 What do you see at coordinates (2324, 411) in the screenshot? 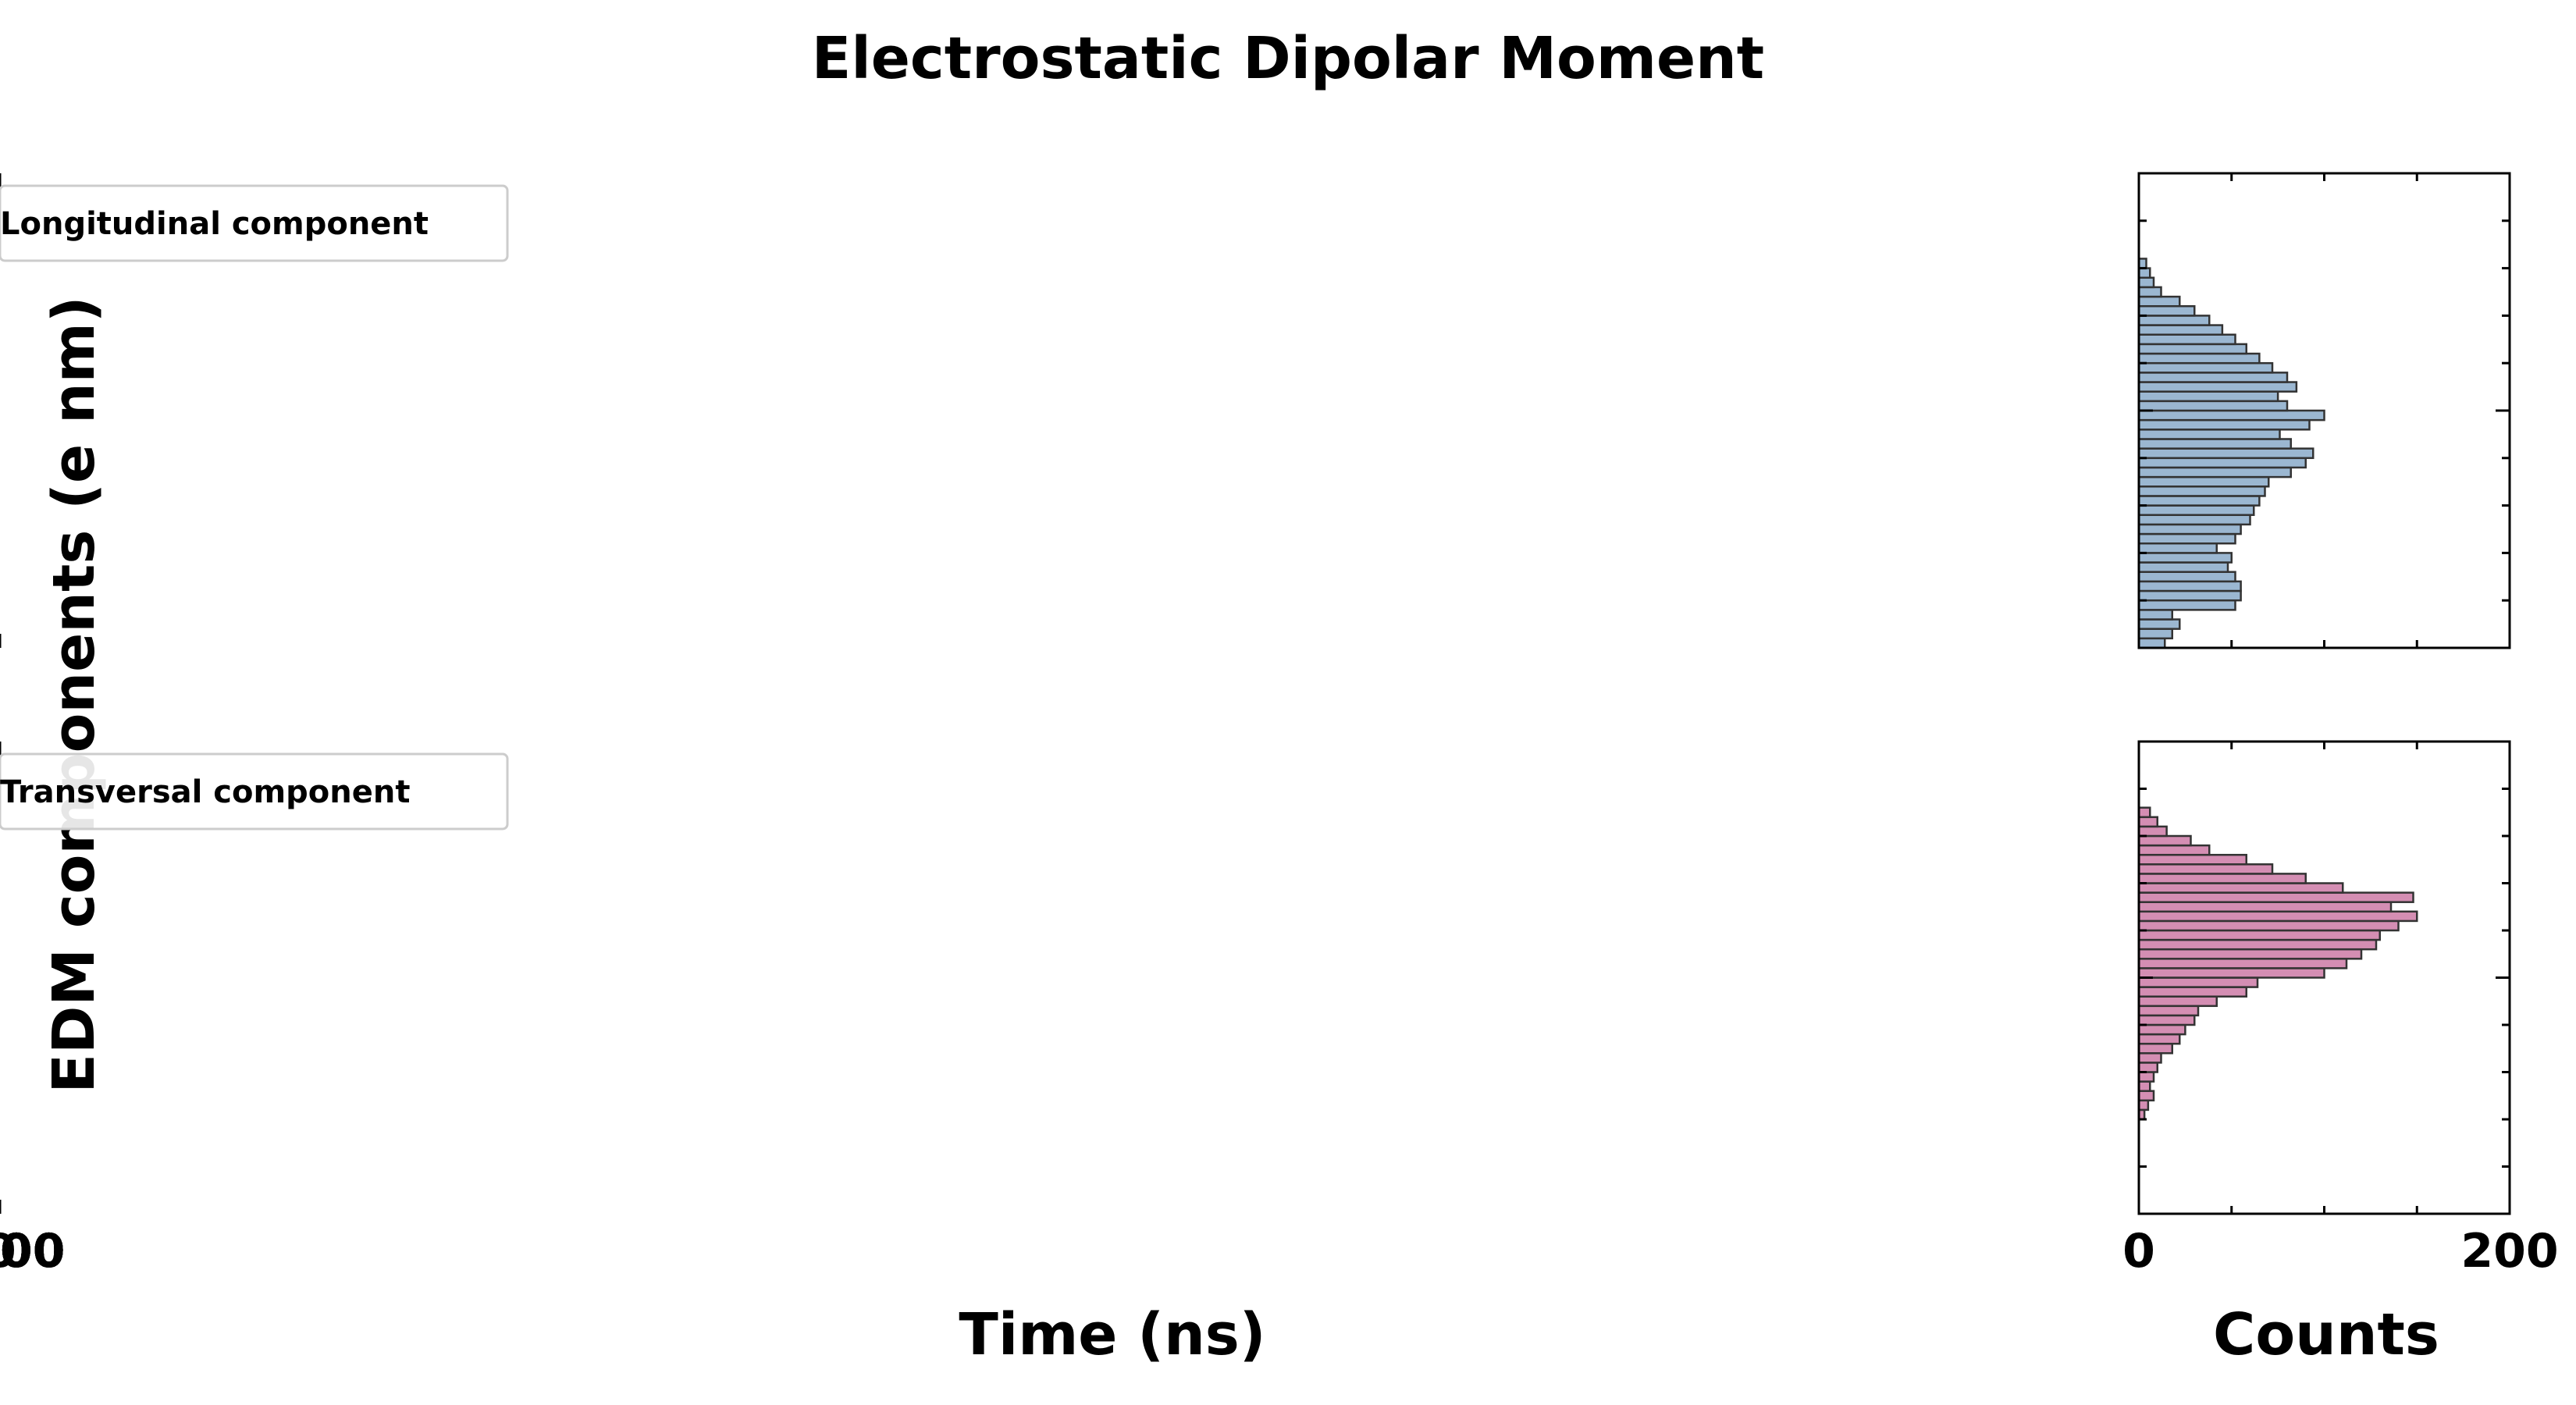
I see `longitudinal-histogram-panel` at bounding box center [2324, 411].